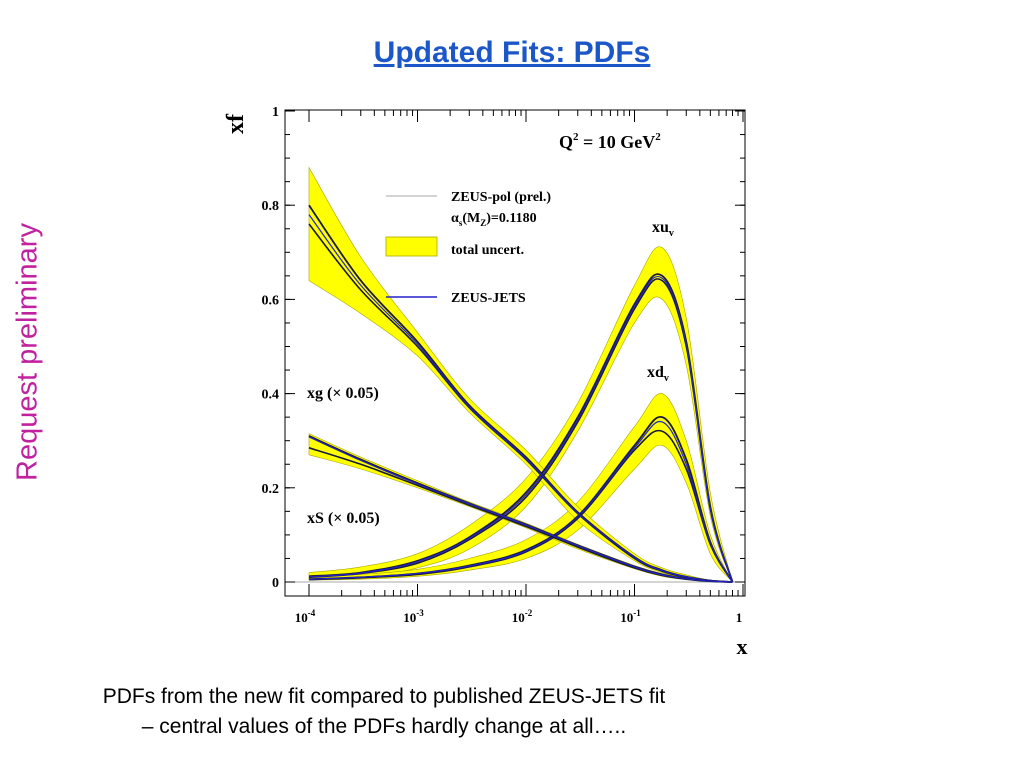  I want to click on x-tick-label-2: 10⁻², so click(522, 616).